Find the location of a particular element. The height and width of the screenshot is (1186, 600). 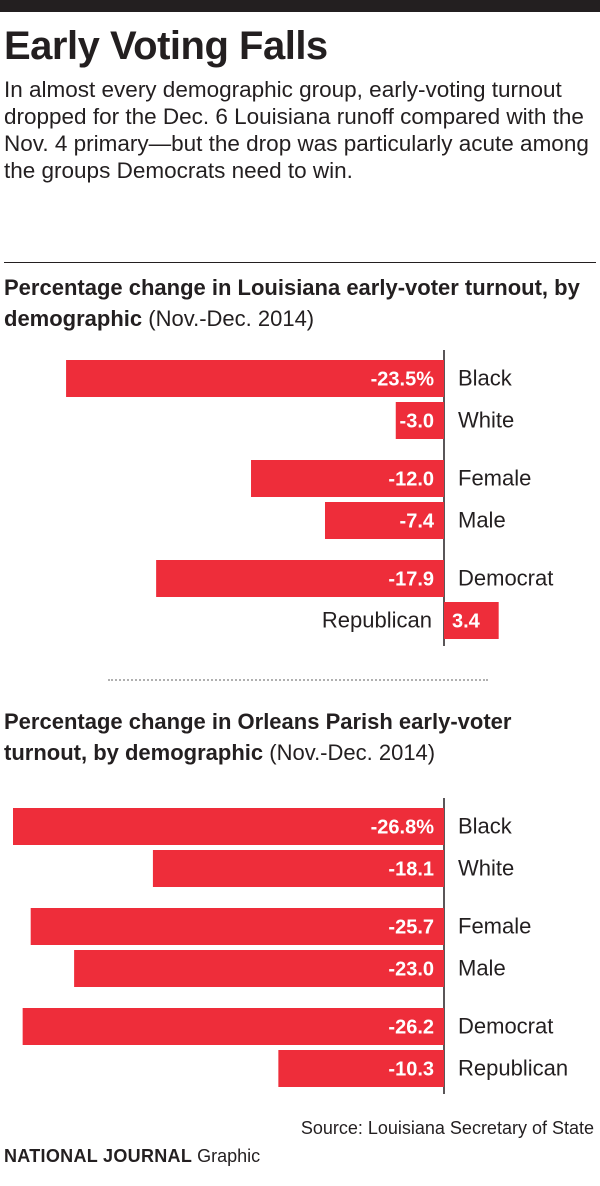

value-label-republican: -10.3 is located at coordinates (411, 1070).